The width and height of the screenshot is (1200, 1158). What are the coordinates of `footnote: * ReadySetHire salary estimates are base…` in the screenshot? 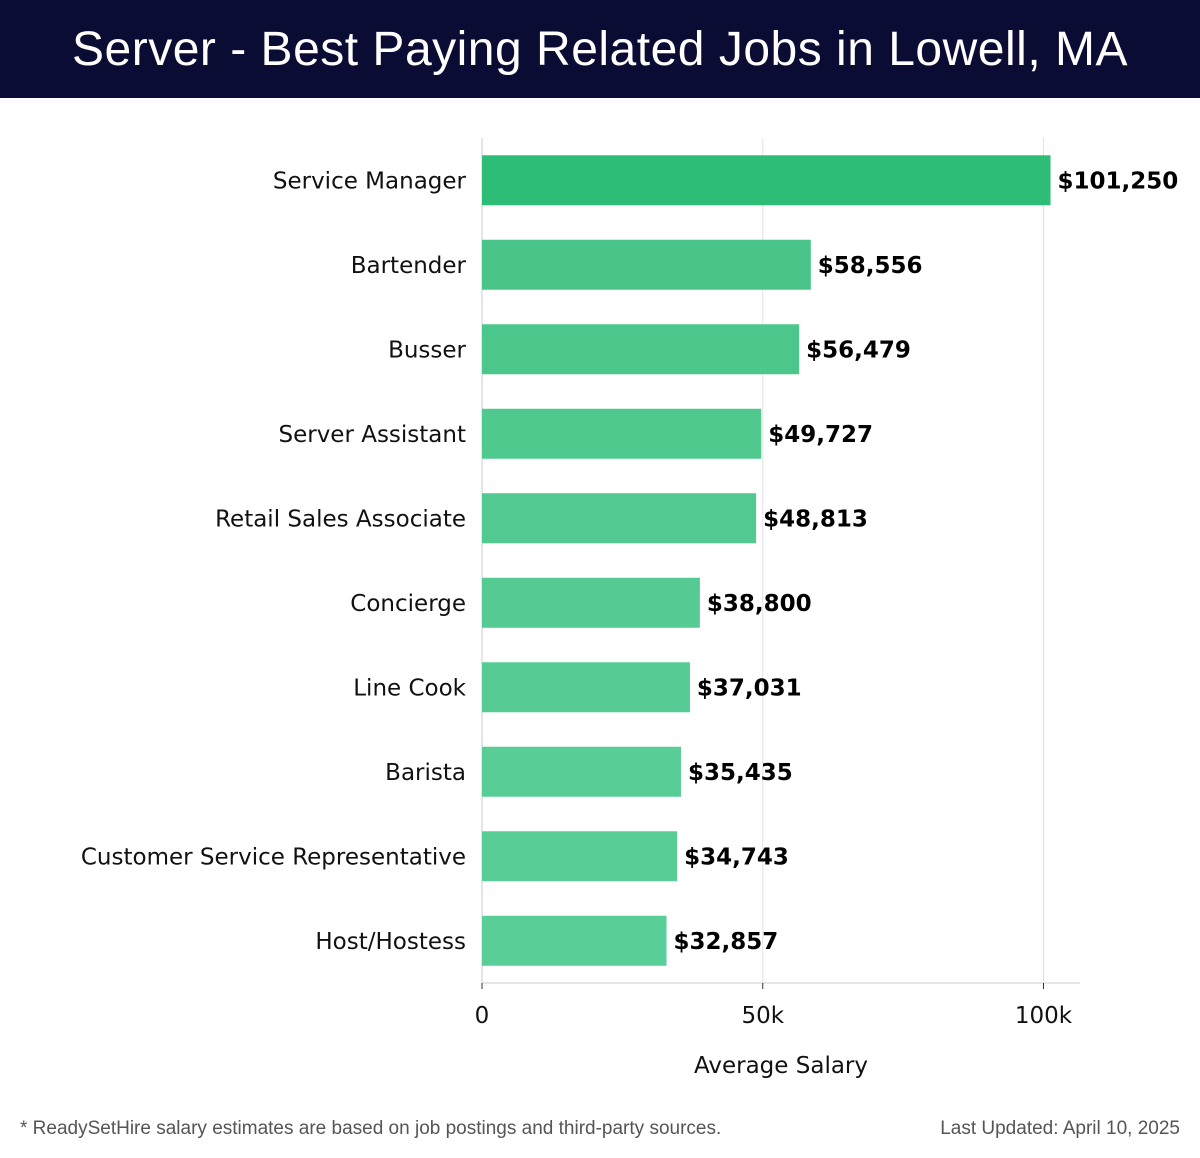 It's located at (371, 1128).